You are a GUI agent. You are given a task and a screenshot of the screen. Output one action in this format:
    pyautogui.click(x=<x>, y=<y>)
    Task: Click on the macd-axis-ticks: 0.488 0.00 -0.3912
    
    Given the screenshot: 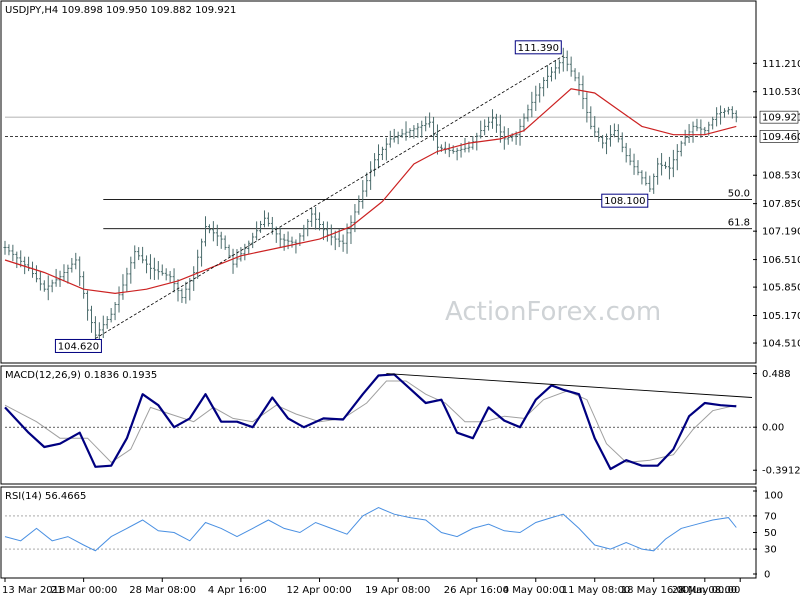 What is the action you would take?
    pyautogui.click(x=776, y=423)
    